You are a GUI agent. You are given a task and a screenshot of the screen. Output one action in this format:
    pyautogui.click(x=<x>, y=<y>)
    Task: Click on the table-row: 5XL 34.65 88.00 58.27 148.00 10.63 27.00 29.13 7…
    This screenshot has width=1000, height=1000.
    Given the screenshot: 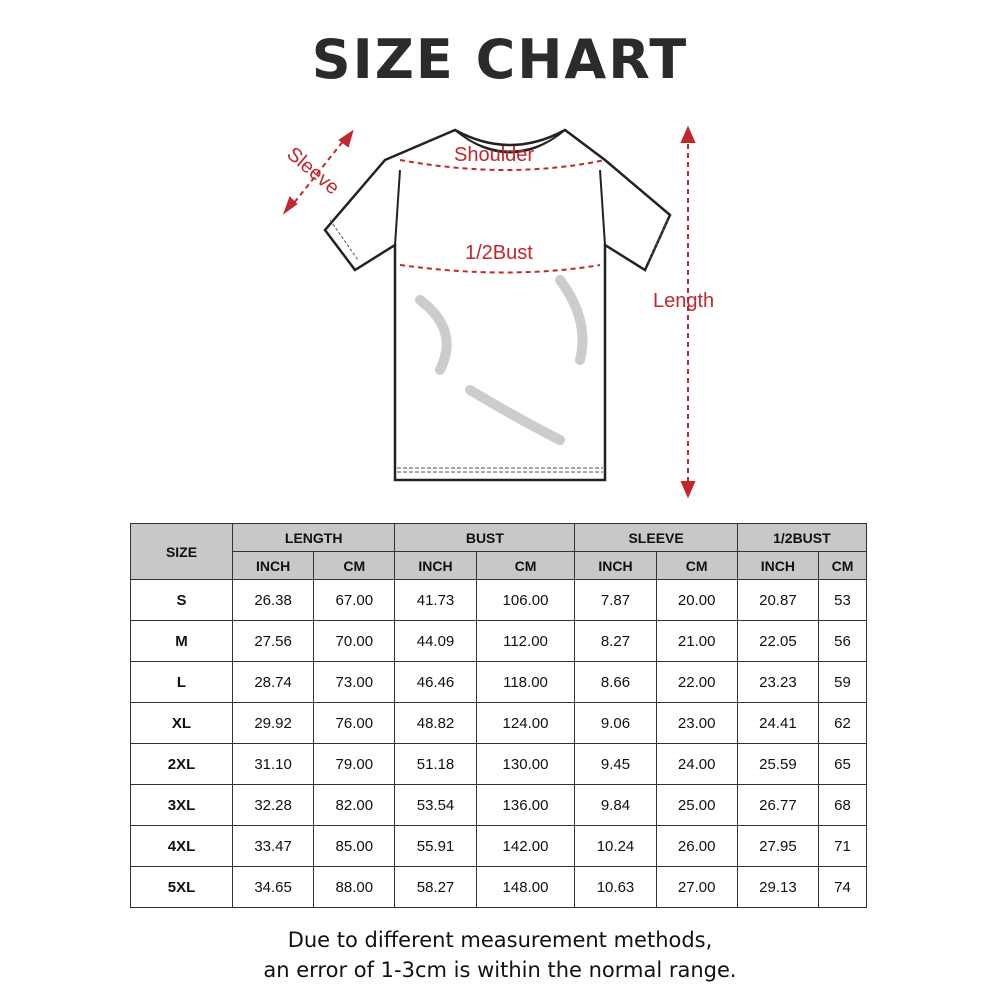 What is the action you would take?
    pyautogui.click(x=498, y=887)
    